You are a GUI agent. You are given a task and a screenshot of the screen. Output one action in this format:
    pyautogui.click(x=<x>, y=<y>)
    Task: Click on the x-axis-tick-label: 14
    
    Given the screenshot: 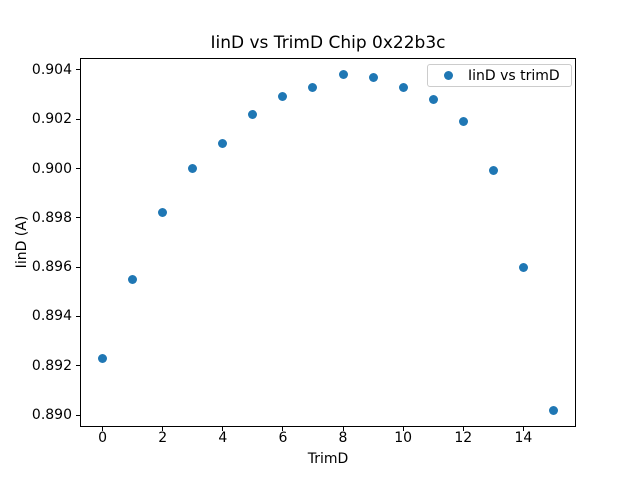 What is the action you would take?
    pyautogui.click(x=523, y=438)
    